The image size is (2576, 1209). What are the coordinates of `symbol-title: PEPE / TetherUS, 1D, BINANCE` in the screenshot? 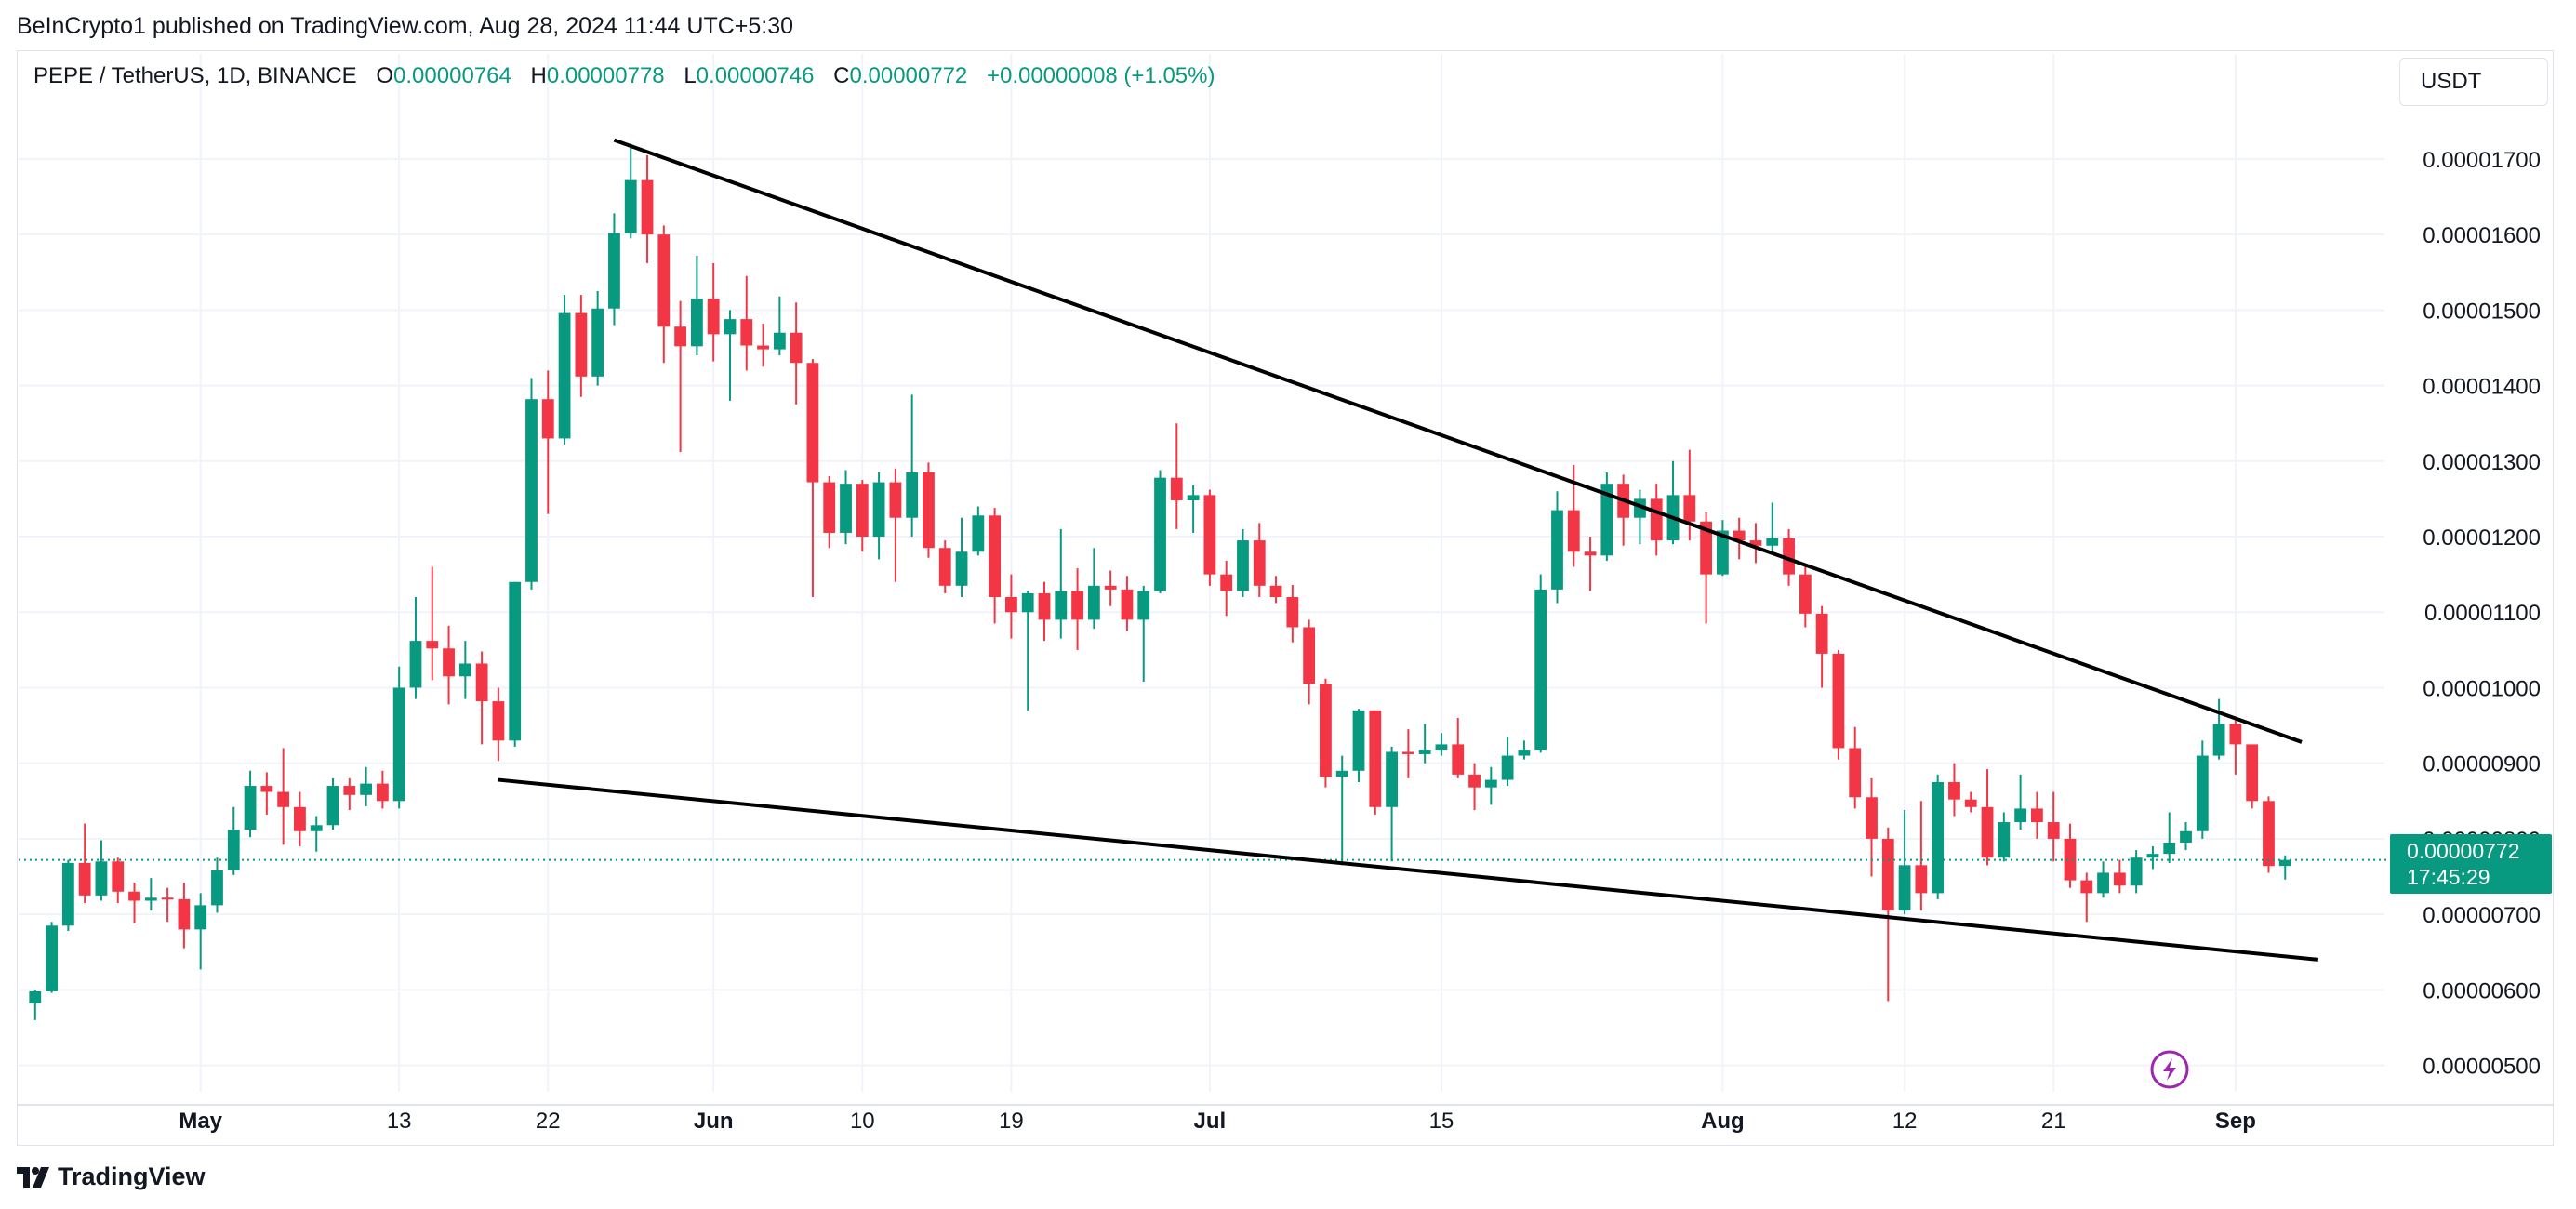 It's located at (195, 75).